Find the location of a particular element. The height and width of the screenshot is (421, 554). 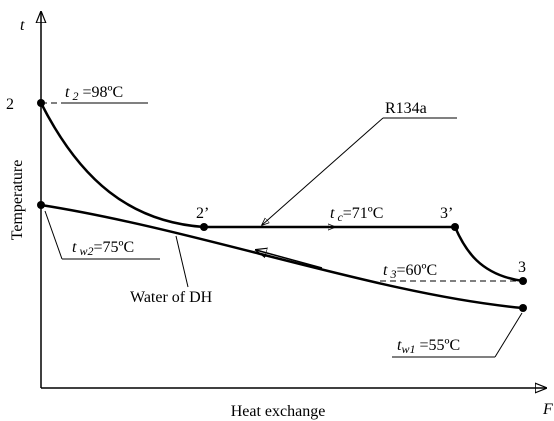

point-label: 2 is located at coordinates (10, 104).